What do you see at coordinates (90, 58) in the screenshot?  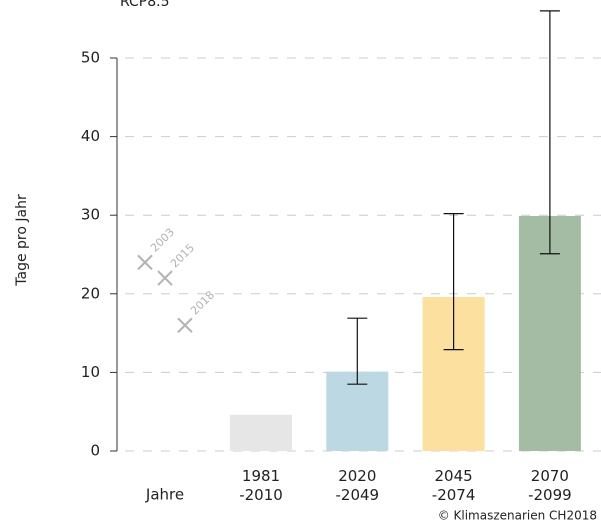 I see `y-tick-label: 50` at bounding box center [90, 58].